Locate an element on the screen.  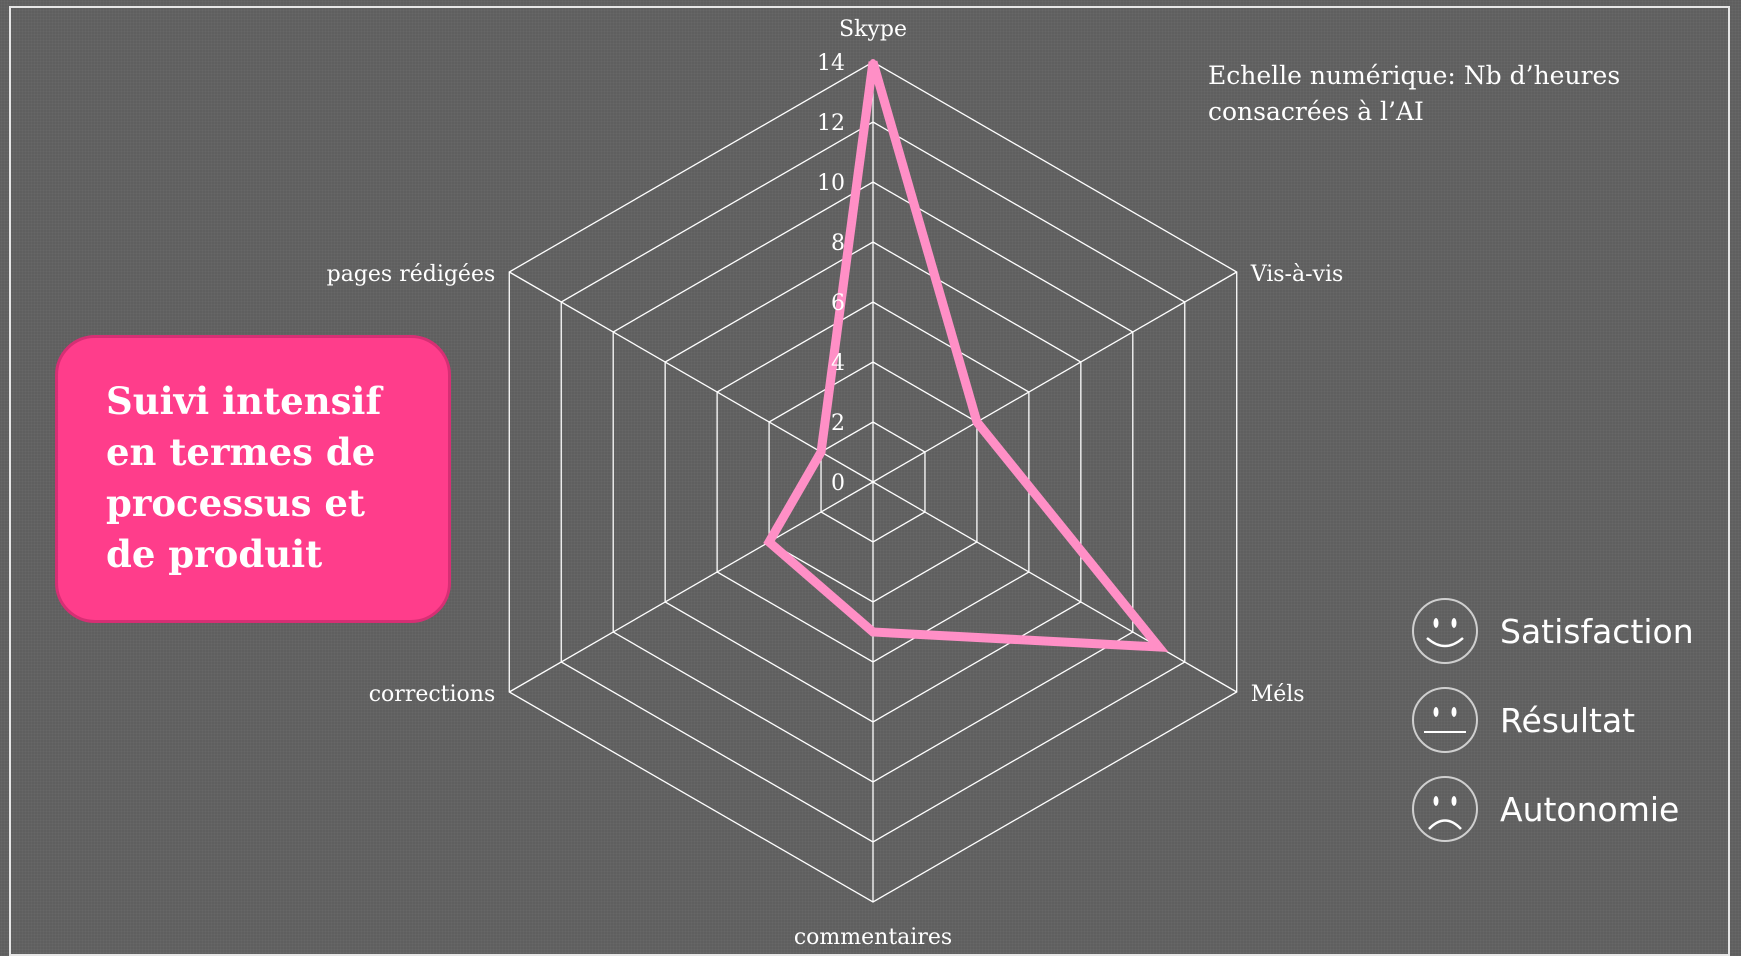
radar-series is located at coordinates (966, 356).